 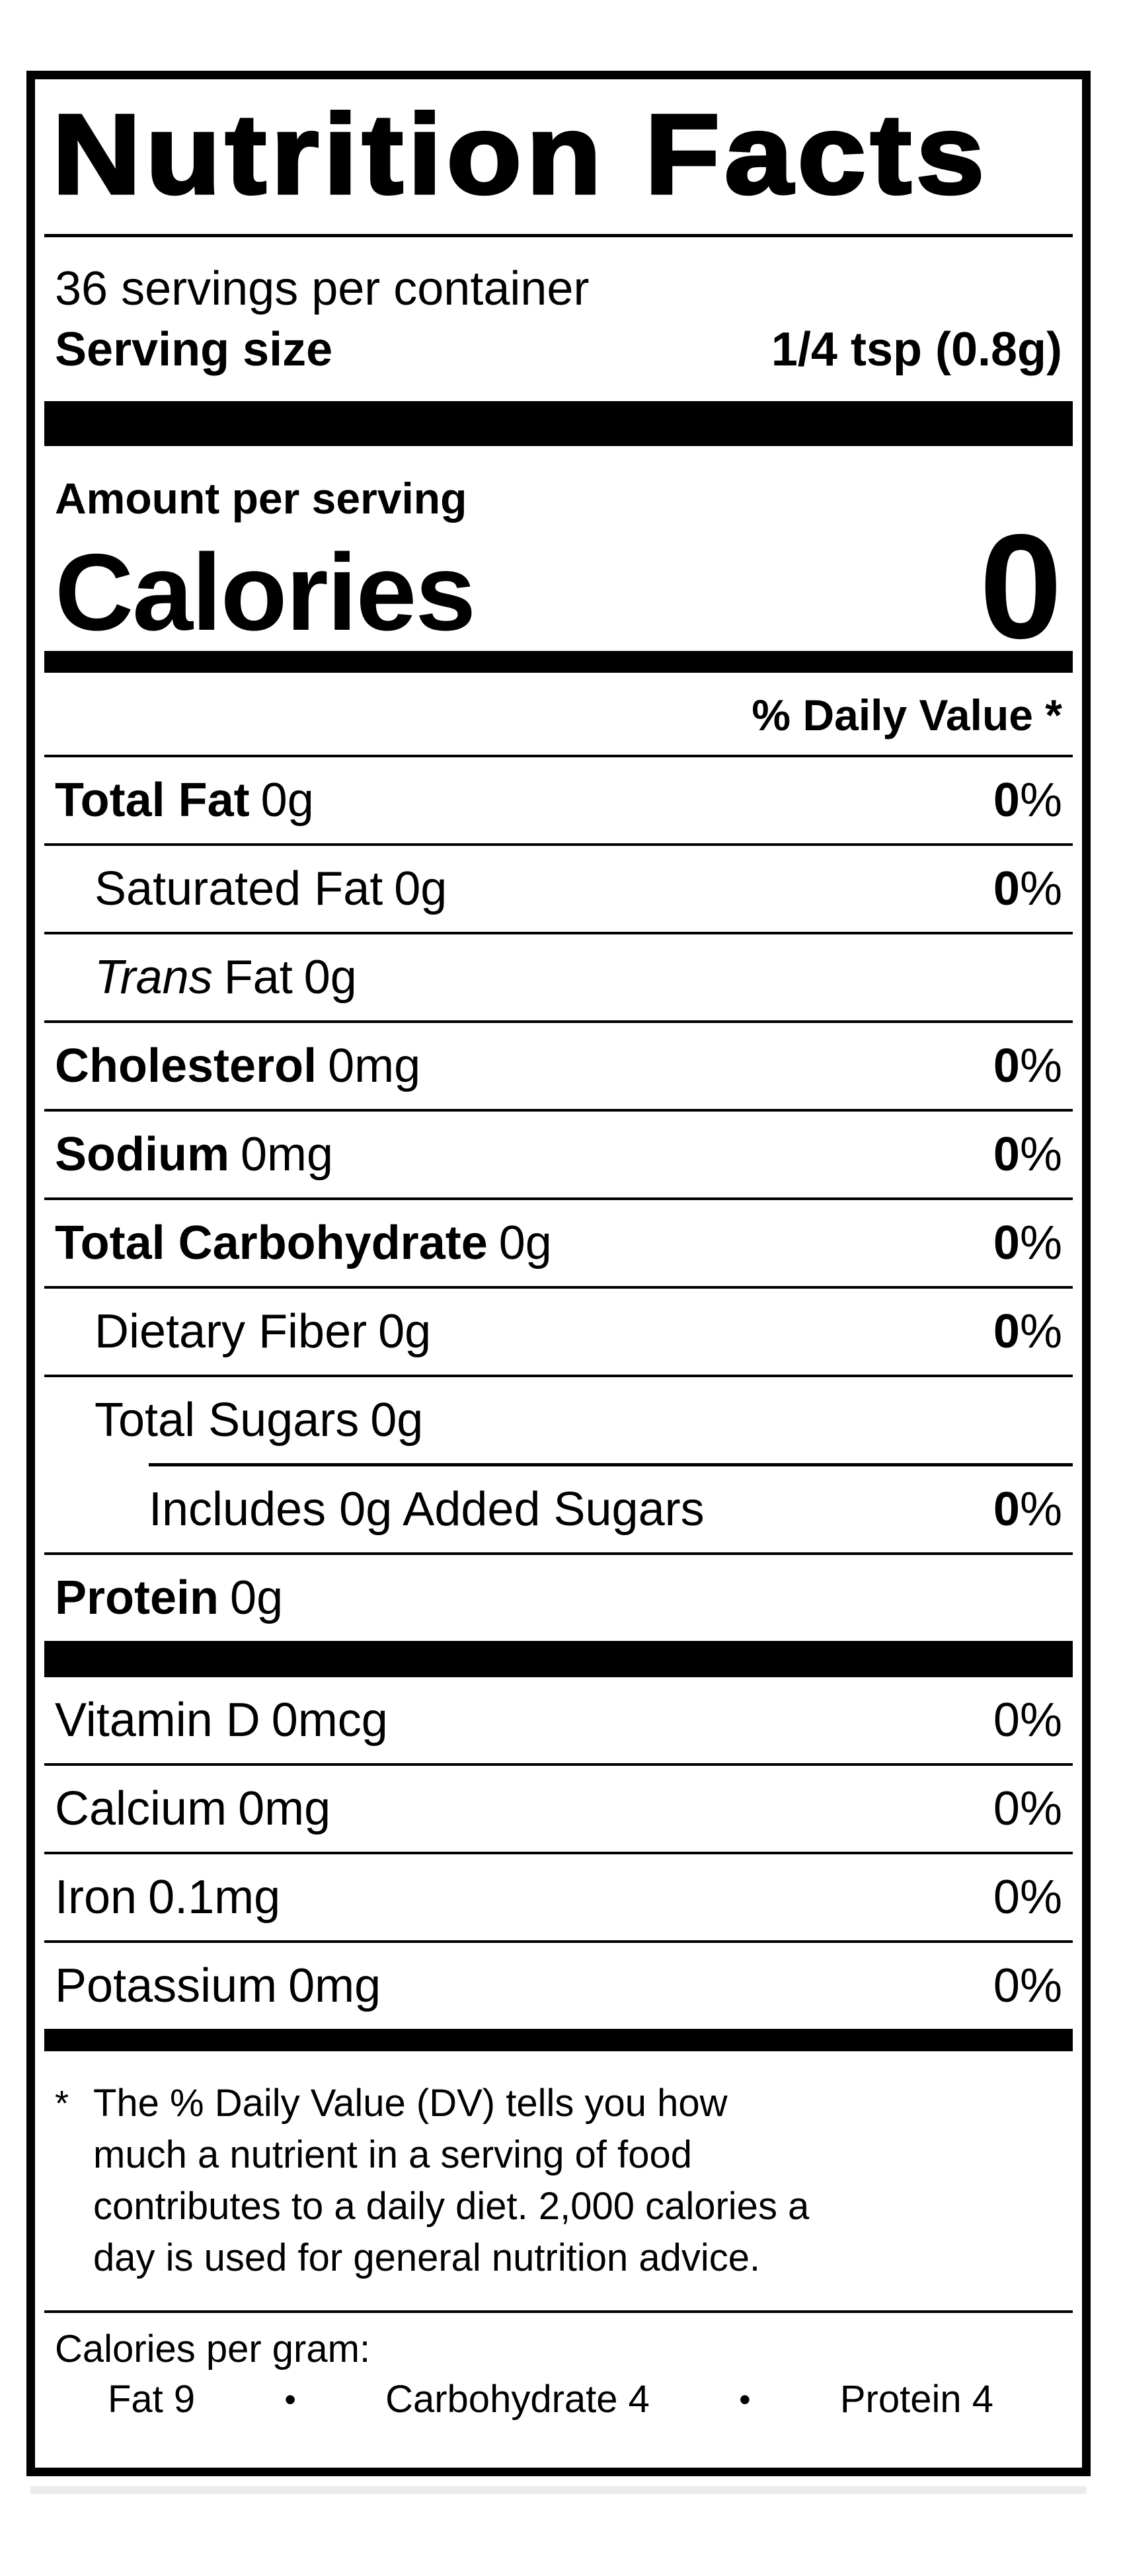 I want to click on label-title: Nutrition Facts, so click(x=520, y=155).